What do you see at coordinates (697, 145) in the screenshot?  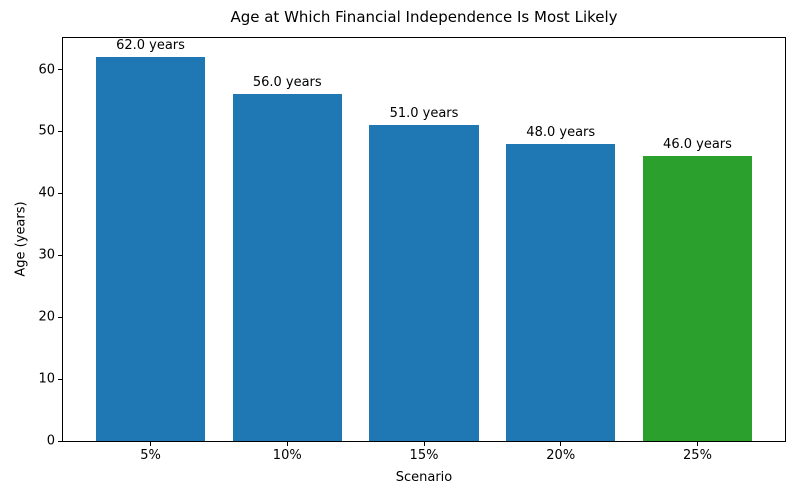 I see `bar-value-label: 46.0 years` at bounding box center [697, 145].